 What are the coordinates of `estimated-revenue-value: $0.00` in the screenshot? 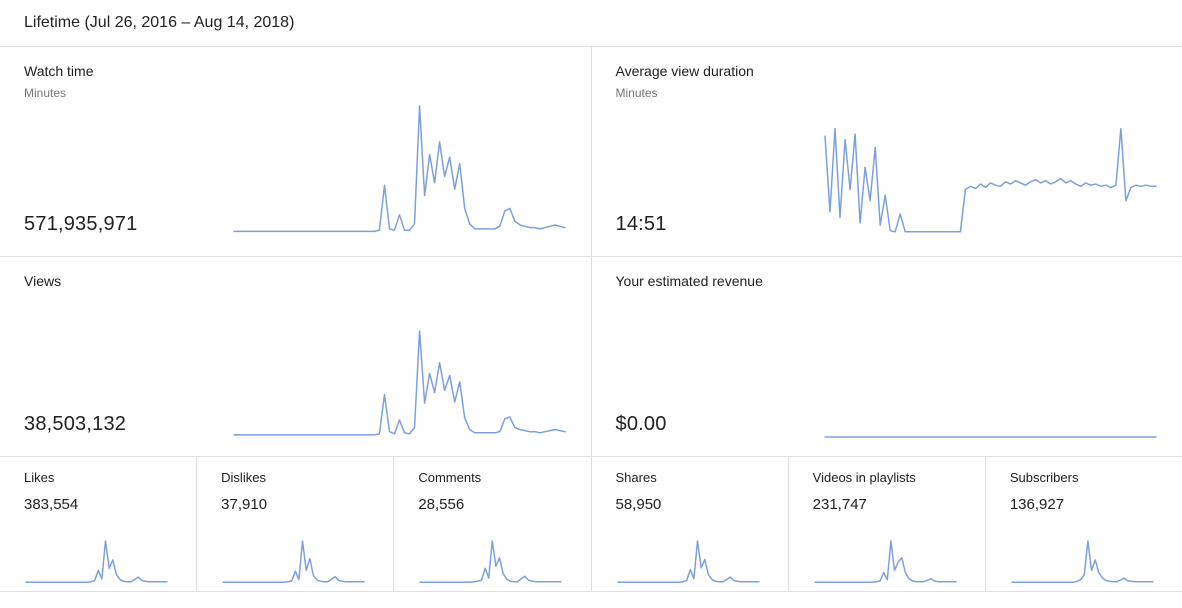 It's located at (641, 424).